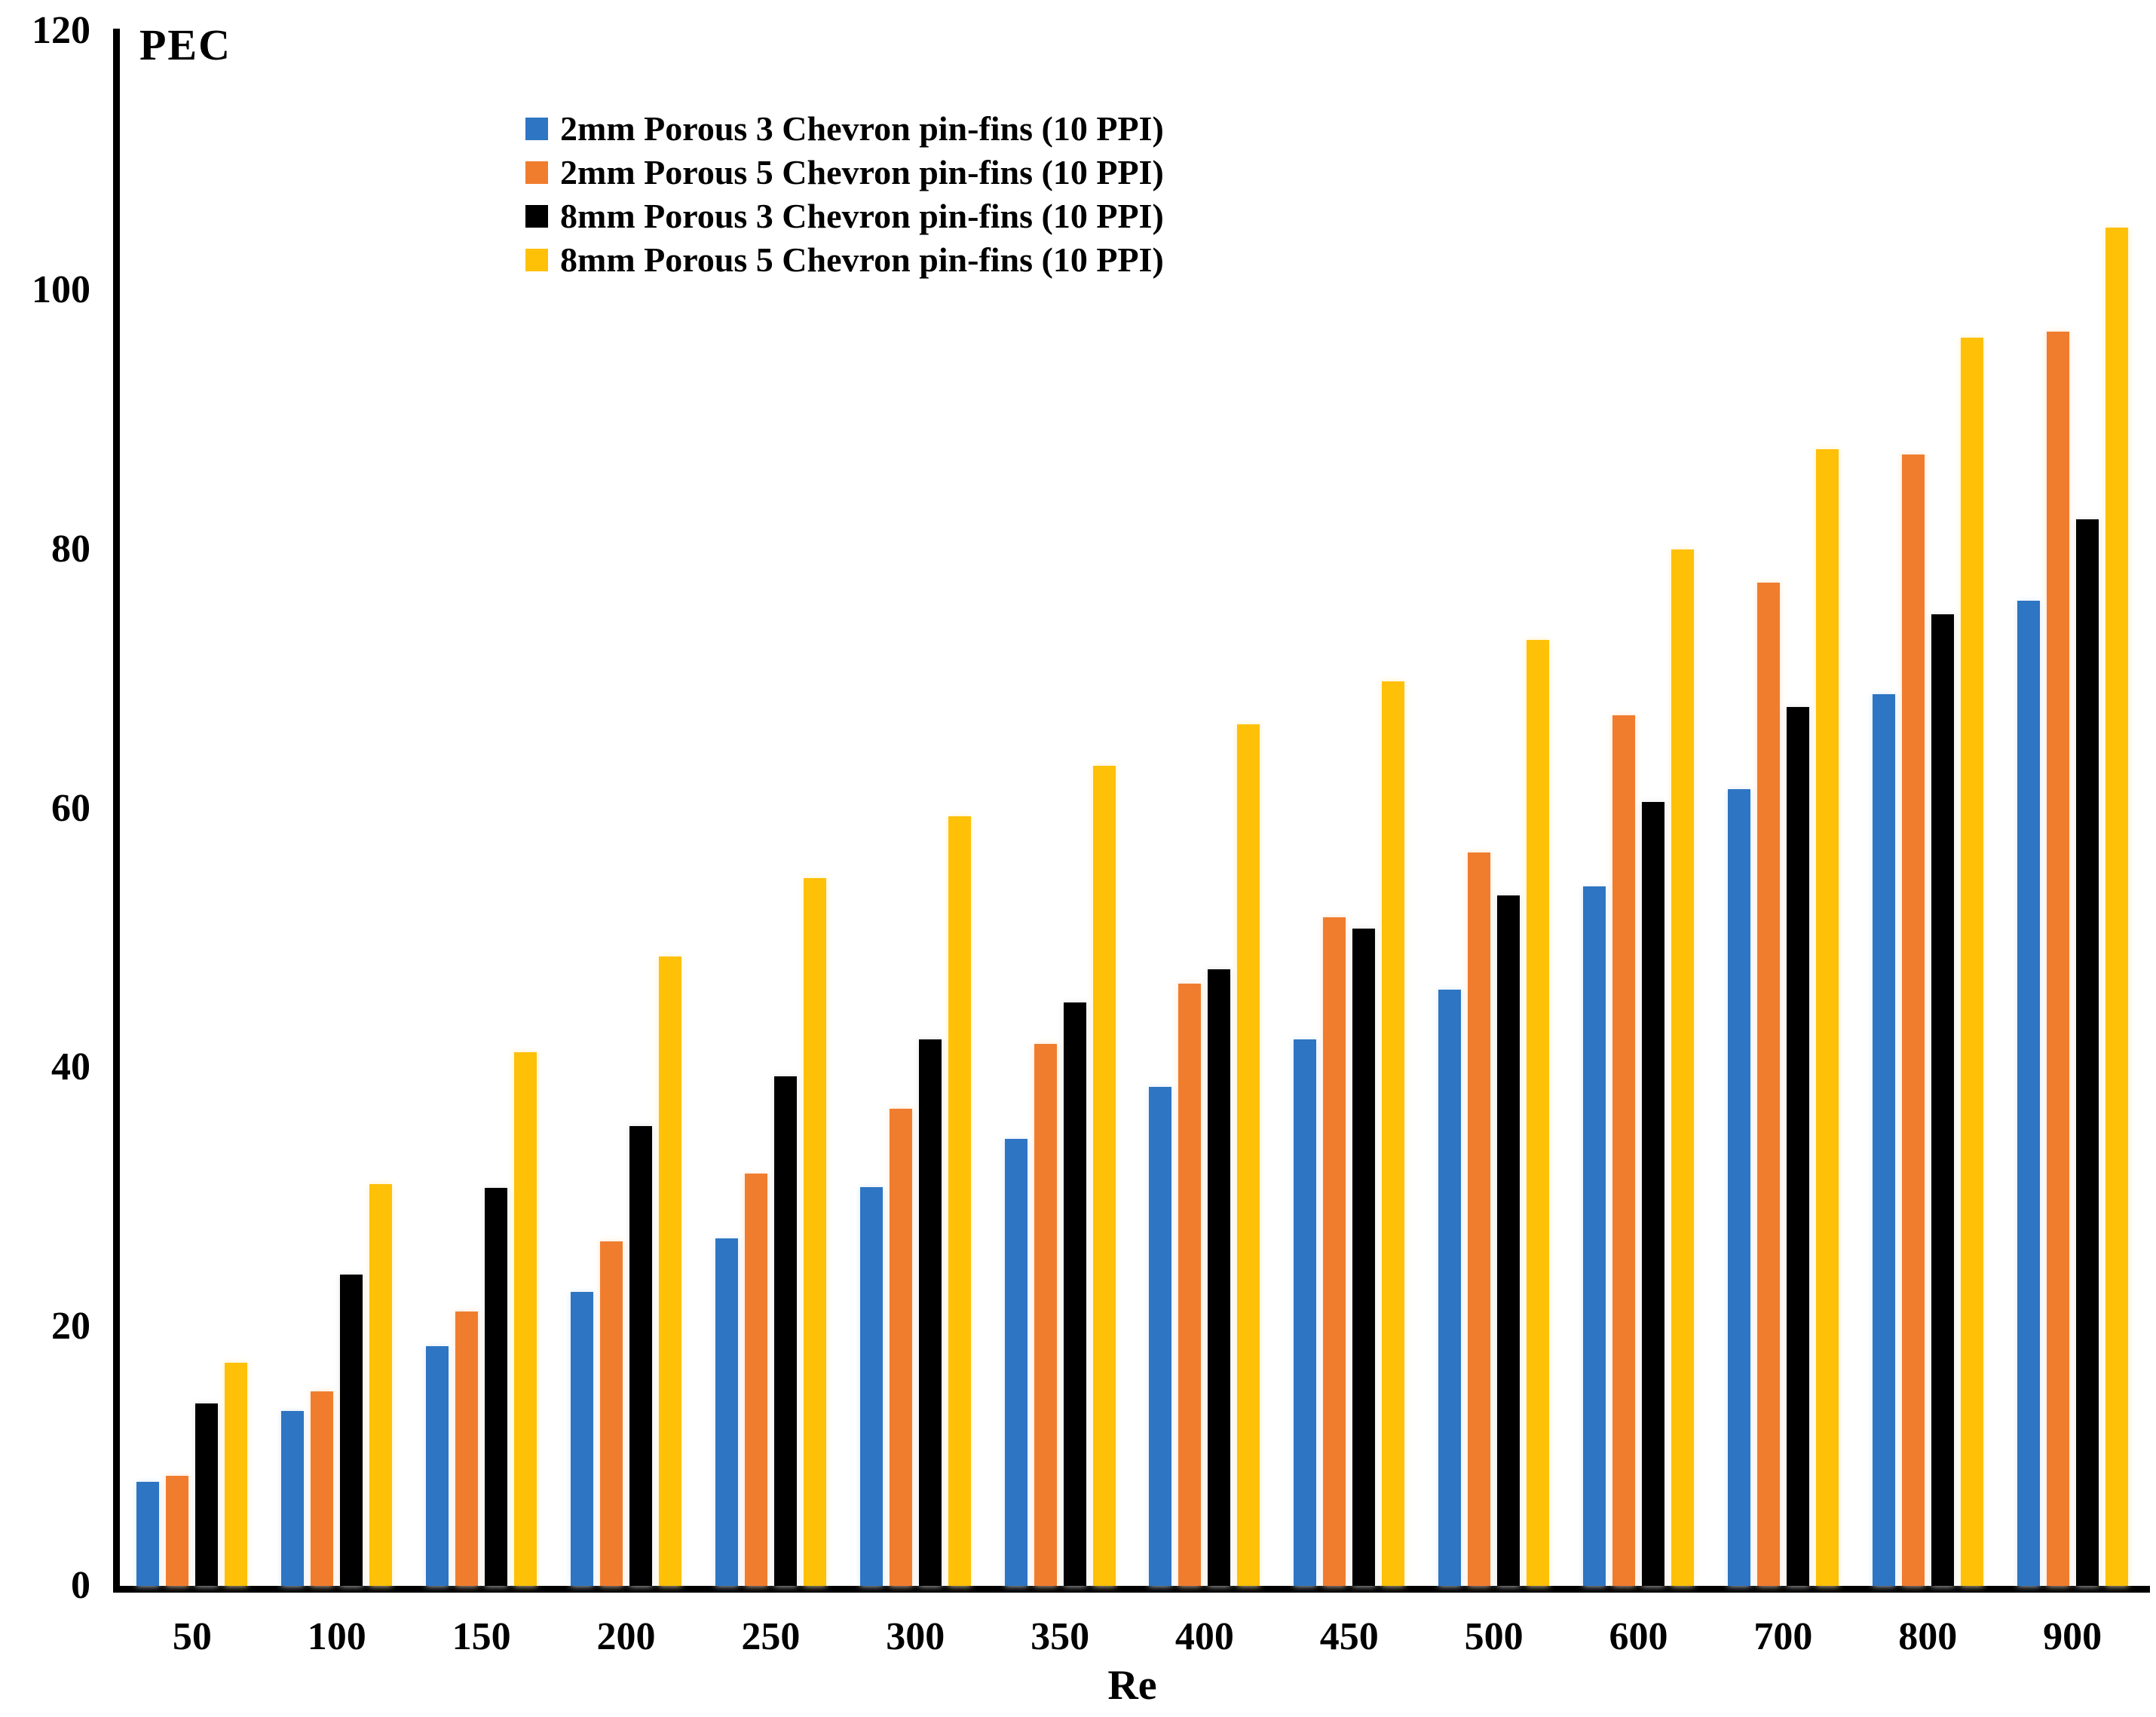 Image resolution: width=2156 pixels, height=1717 pixels. Describe the element at coordinates (70, 808) in the screenshot. I see `y-tick-label: 60` at that location.